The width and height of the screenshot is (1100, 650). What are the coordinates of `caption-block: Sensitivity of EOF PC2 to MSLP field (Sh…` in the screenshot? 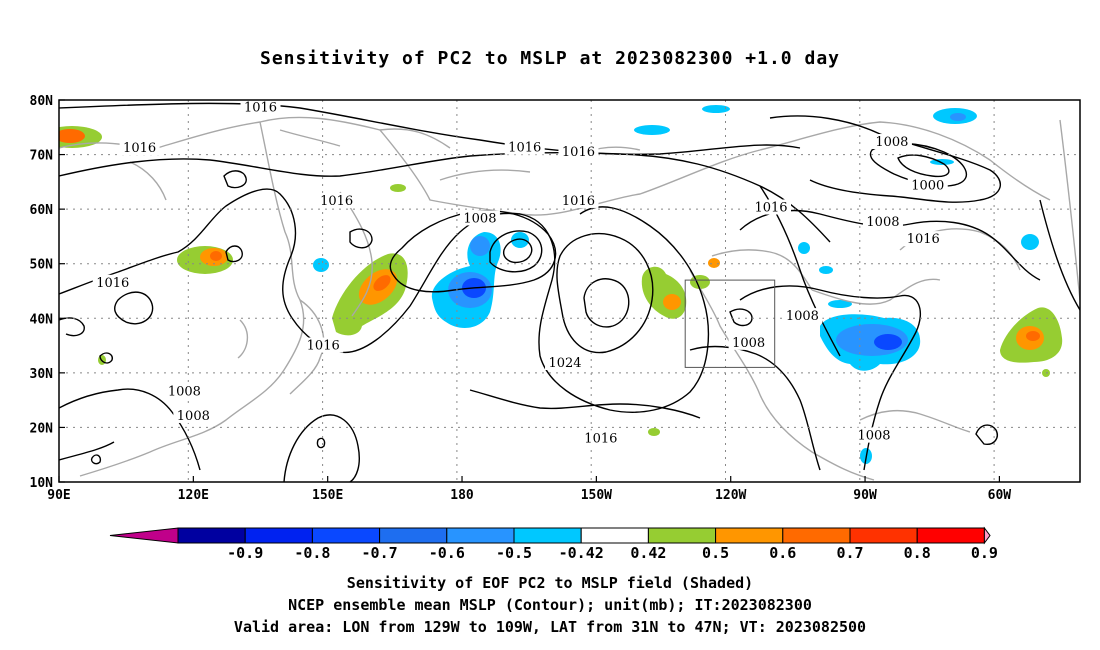 It's located at (550, 605).